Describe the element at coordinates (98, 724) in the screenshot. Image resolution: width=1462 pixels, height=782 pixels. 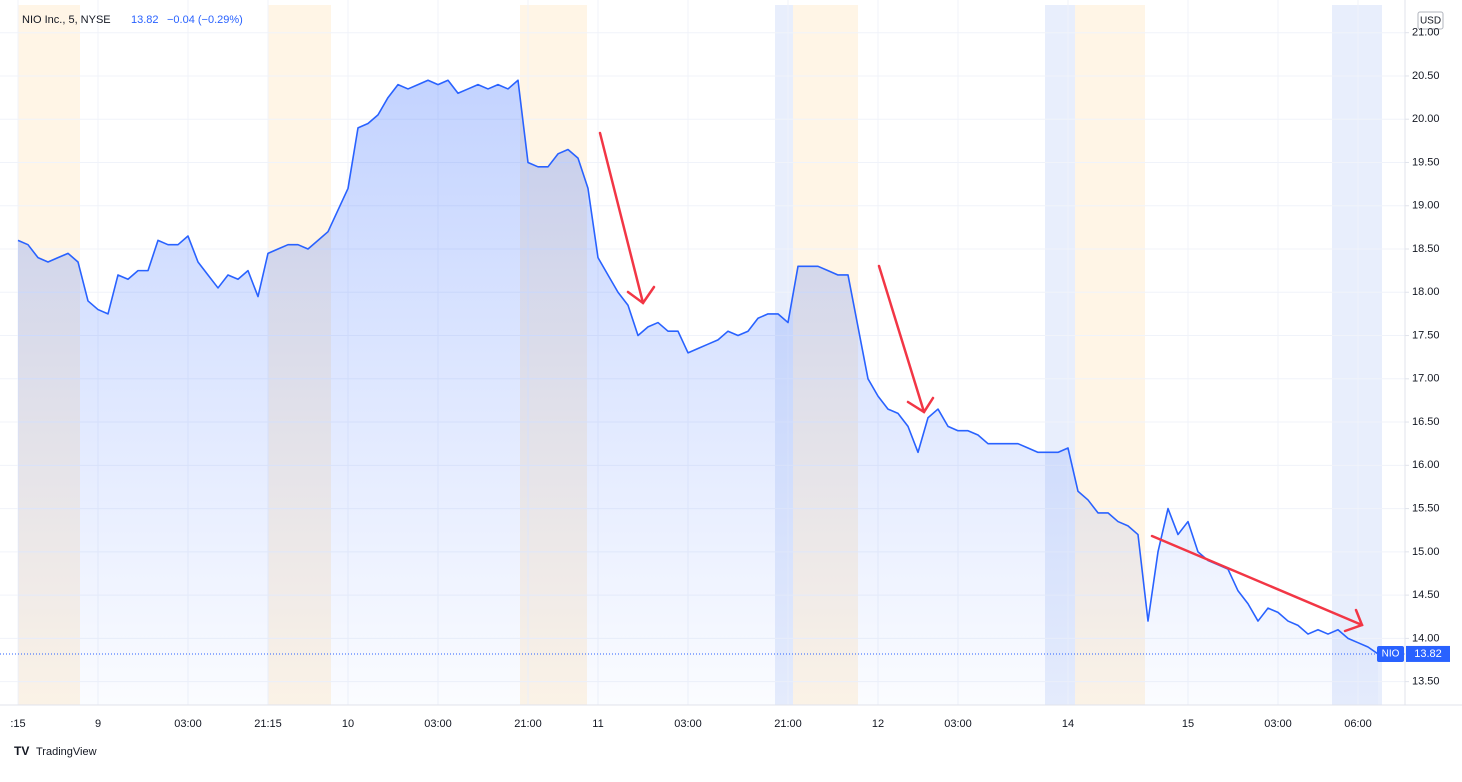
I see `x-tick-label: 9` at that location.